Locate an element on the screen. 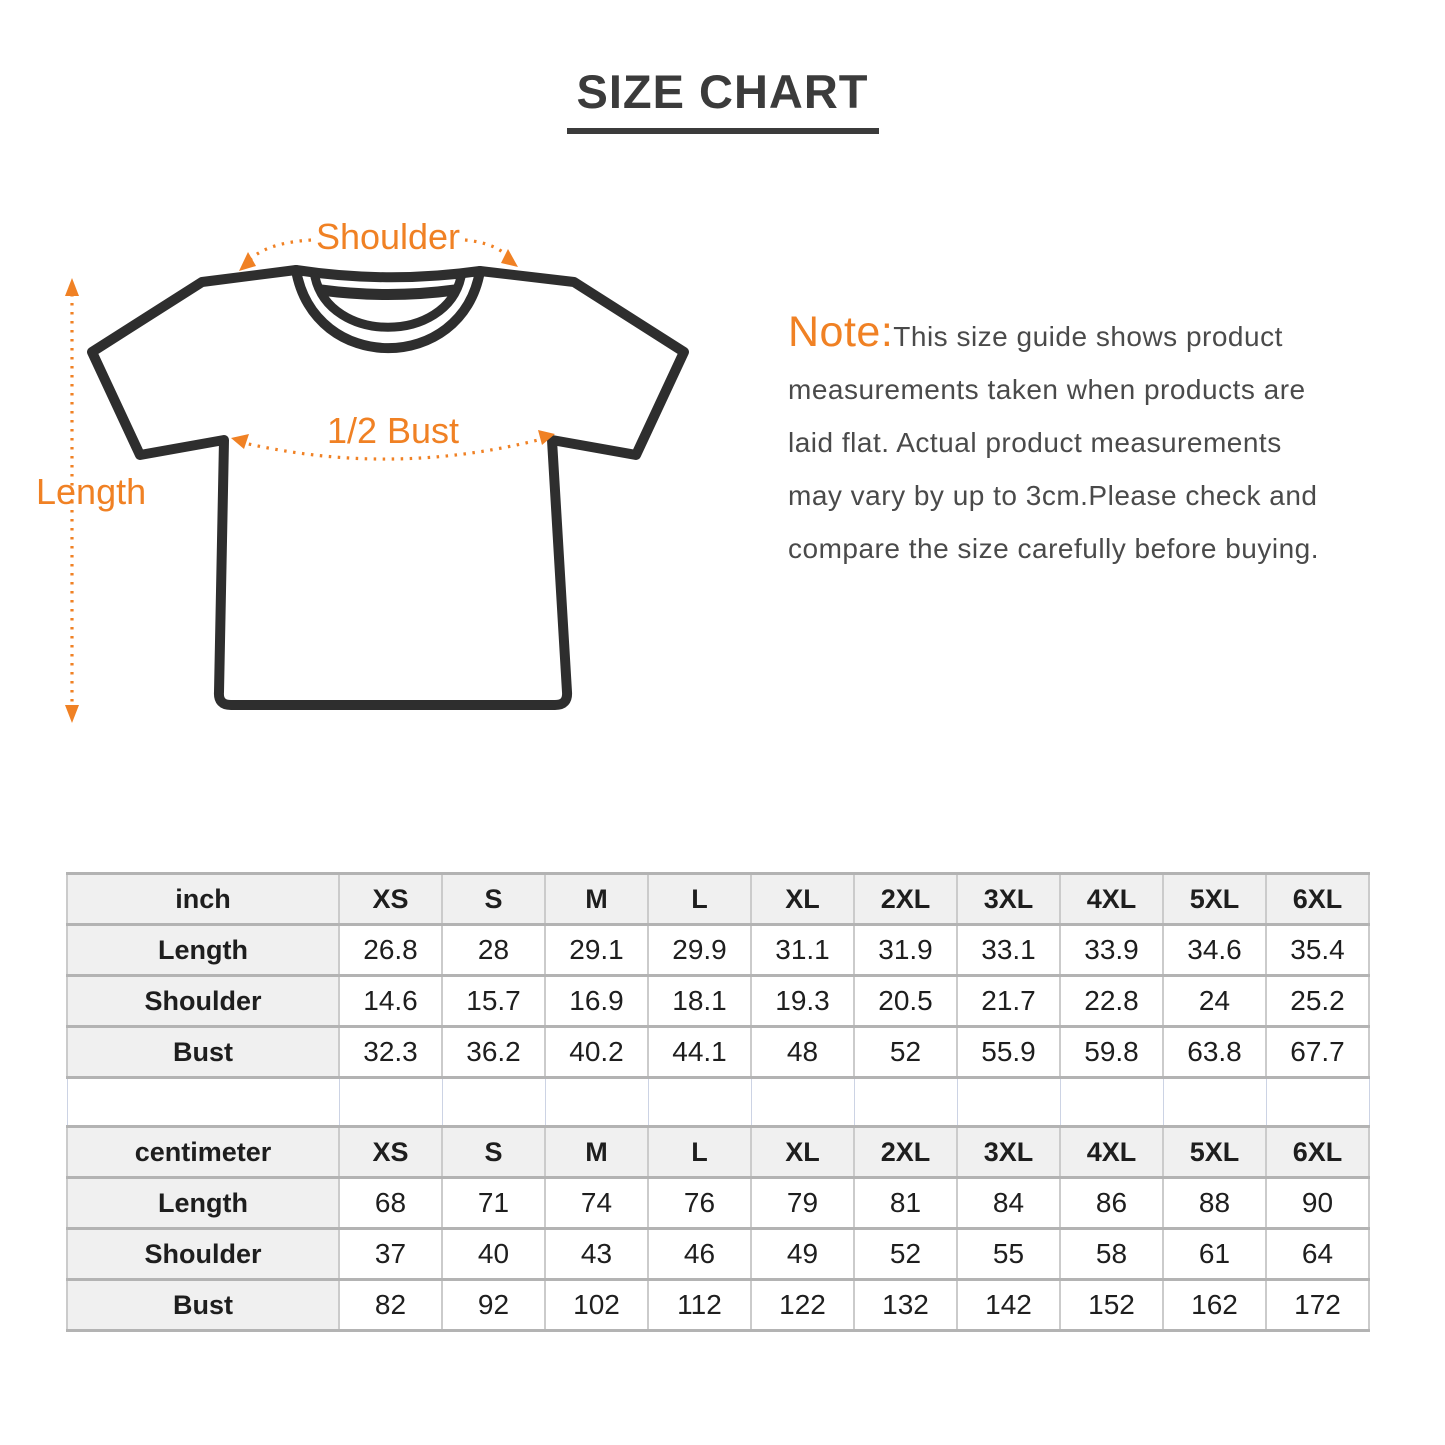 The image size is (1445, 1445). size-table-header-row: centimeter XS S M L XL 2XL 3XL 4XL 5XL 6XL is located at coordinates (718, 1152).